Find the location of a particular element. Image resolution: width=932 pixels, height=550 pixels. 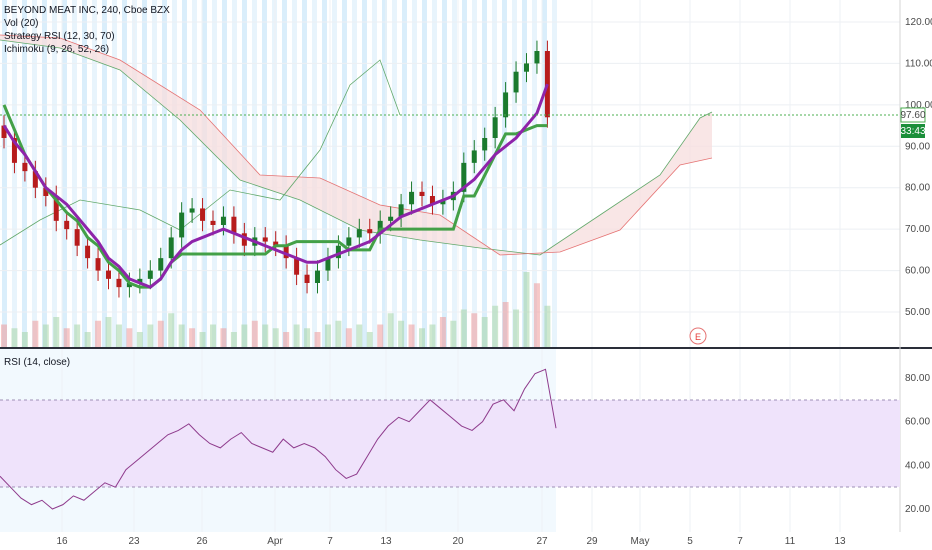

time-tick-label: 7 is located at coordinates (330, 541).